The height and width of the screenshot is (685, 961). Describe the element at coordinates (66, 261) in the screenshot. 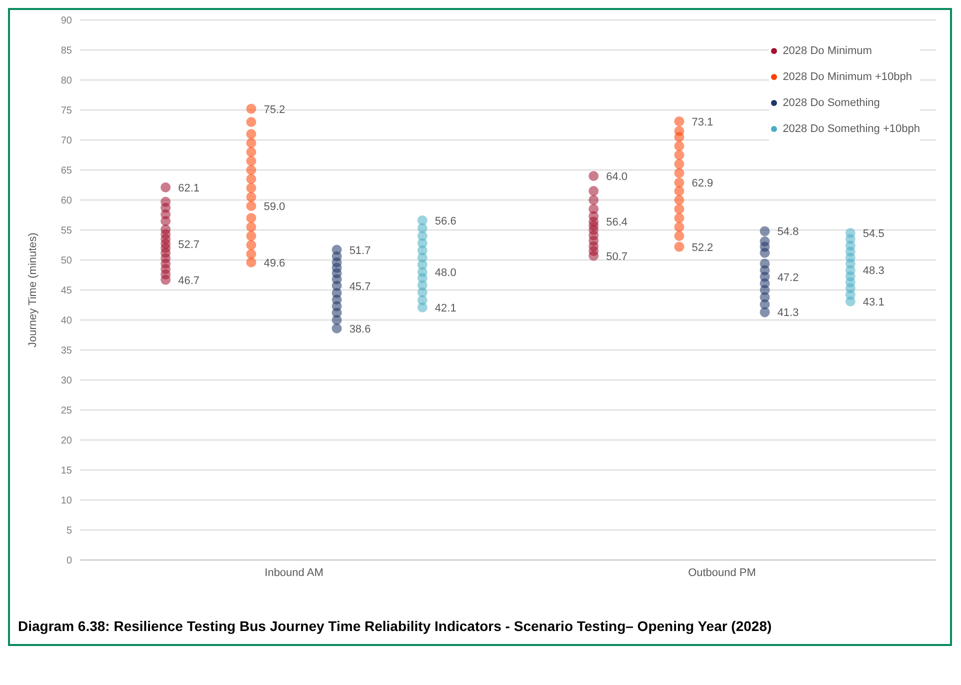

I see `y-tick-label: 50` at that location.